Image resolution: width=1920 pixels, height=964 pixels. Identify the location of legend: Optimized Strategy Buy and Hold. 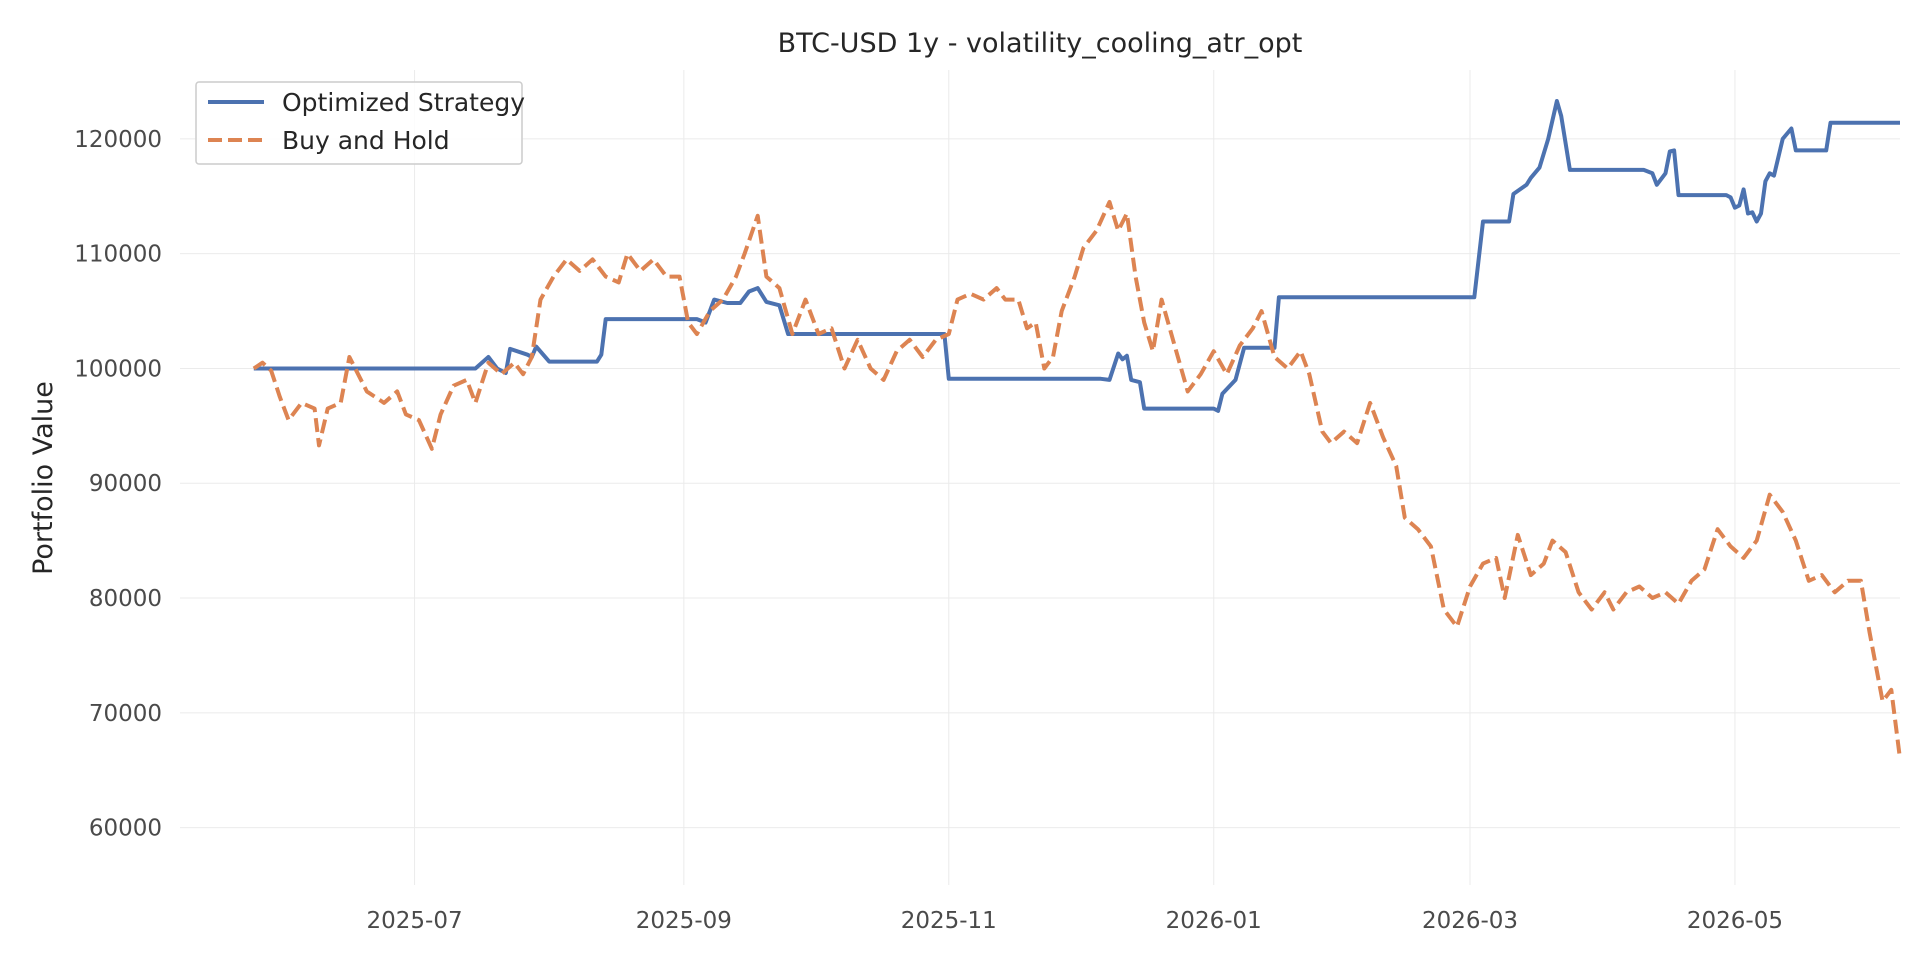
(360, 123).